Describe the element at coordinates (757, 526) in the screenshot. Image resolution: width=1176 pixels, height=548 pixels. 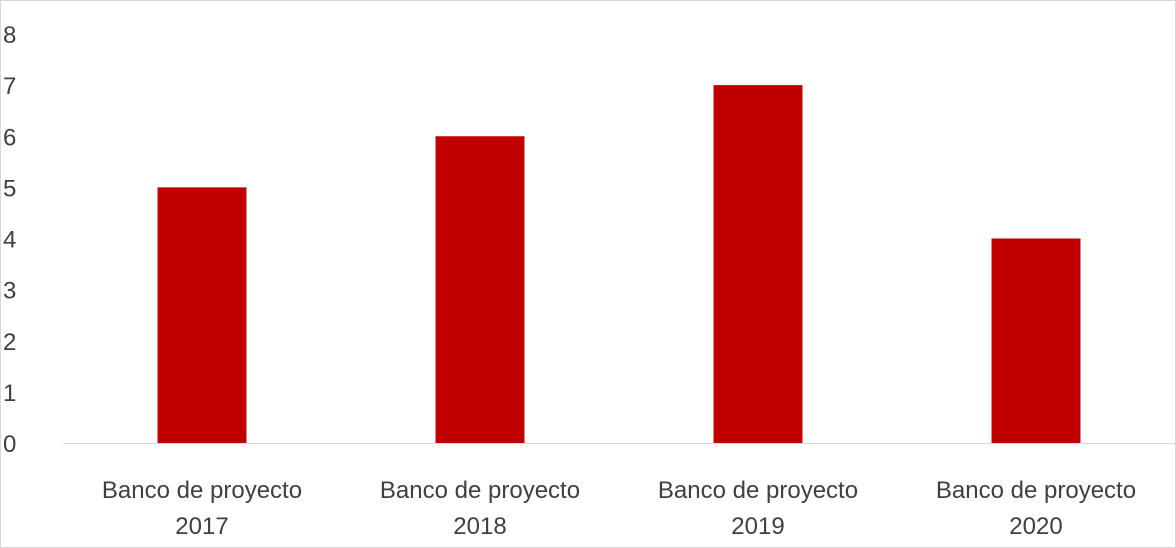
I see `x-tick-label-line: 2019` at that location.